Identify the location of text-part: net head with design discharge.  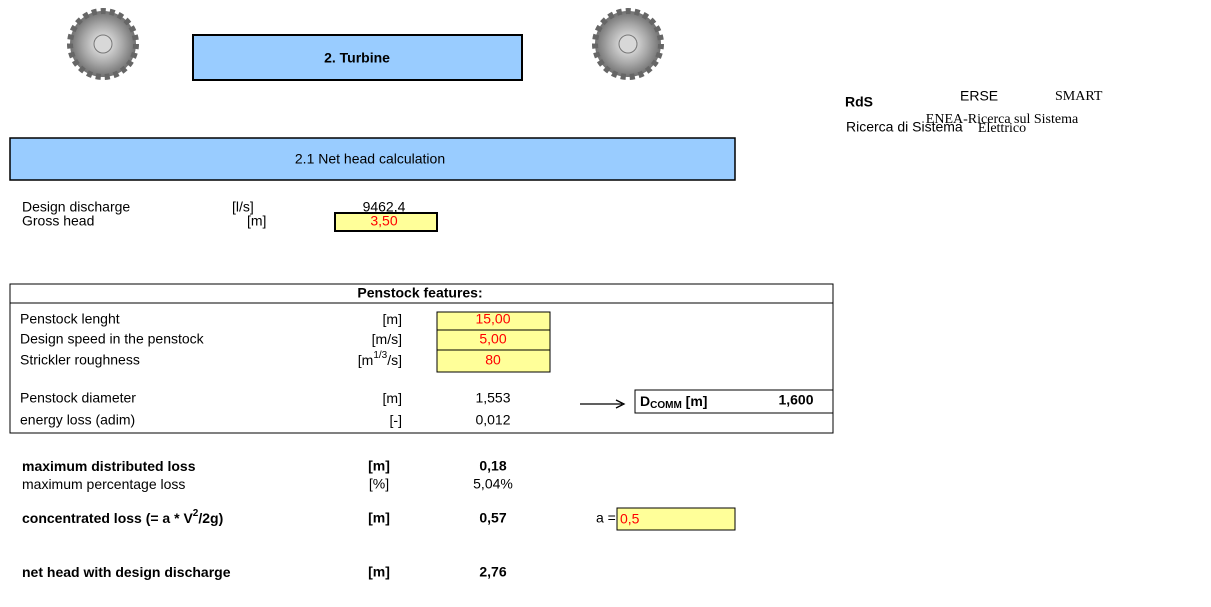
(126, 572).